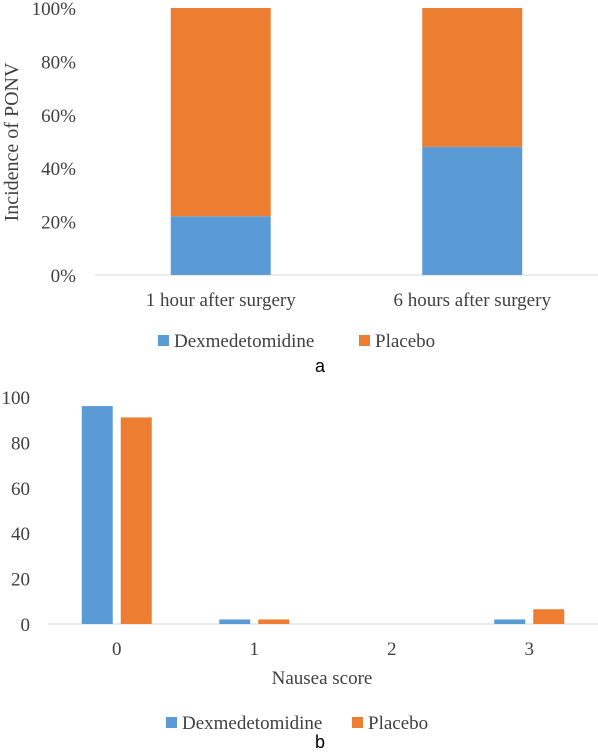 This screenshot has height=754, width=598. Describe the element at coordinates (117, 649) in the screenshot. I see `chart-b-category-label: 0` at that location.